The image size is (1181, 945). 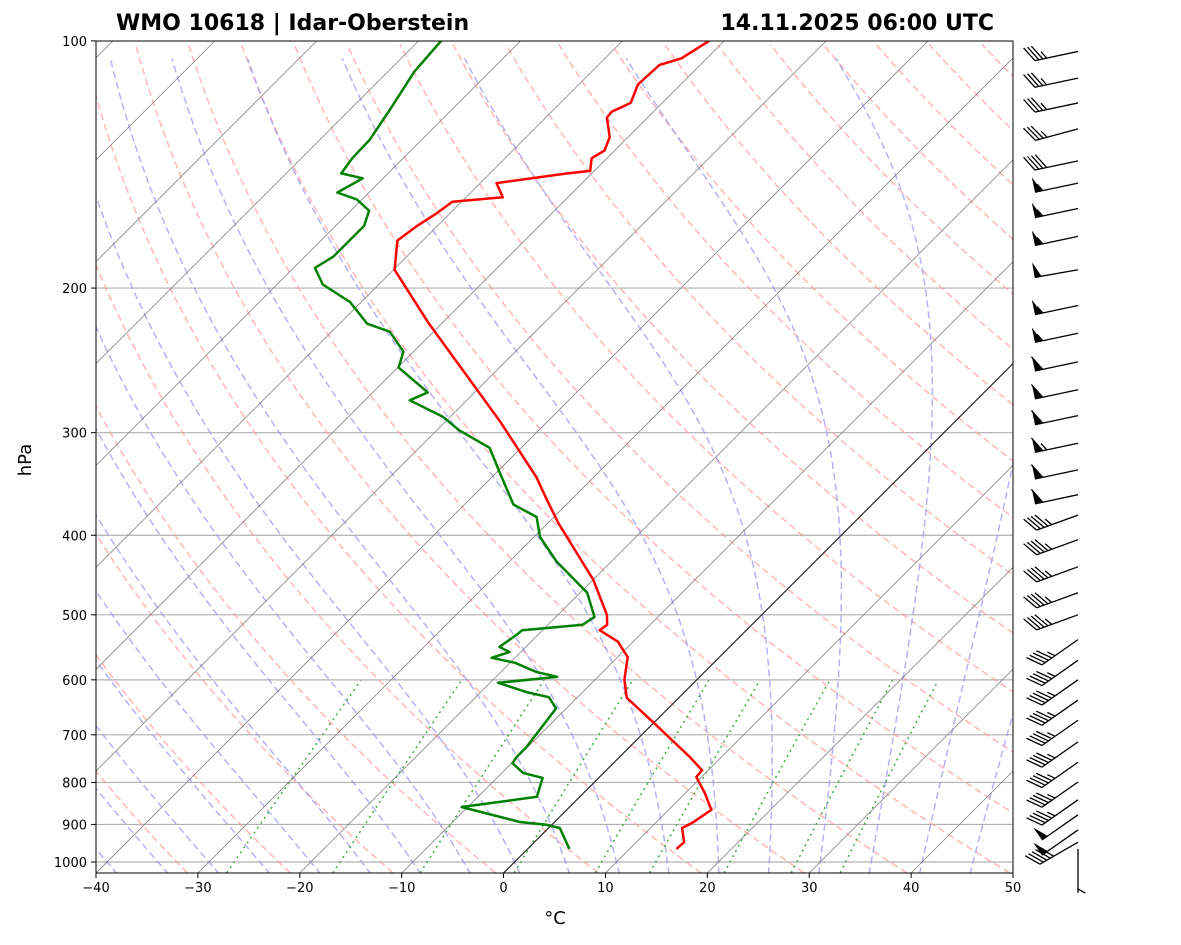 I want to click on y-tick-label: 700, so click(x=74, y=736).